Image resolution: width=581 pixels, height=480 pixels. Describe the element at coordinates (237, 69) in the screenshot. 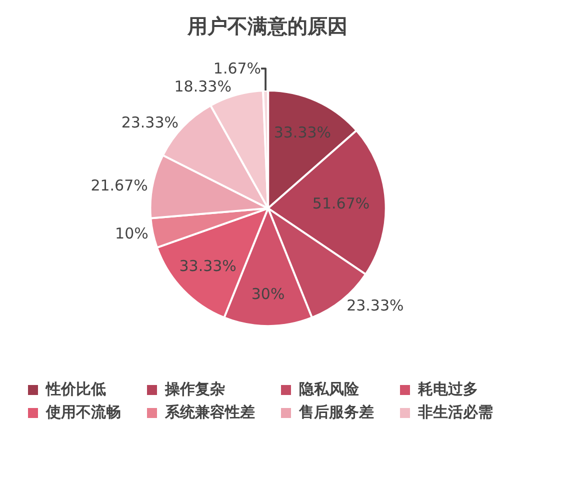

I see `data-label: 1.67%` at that location.